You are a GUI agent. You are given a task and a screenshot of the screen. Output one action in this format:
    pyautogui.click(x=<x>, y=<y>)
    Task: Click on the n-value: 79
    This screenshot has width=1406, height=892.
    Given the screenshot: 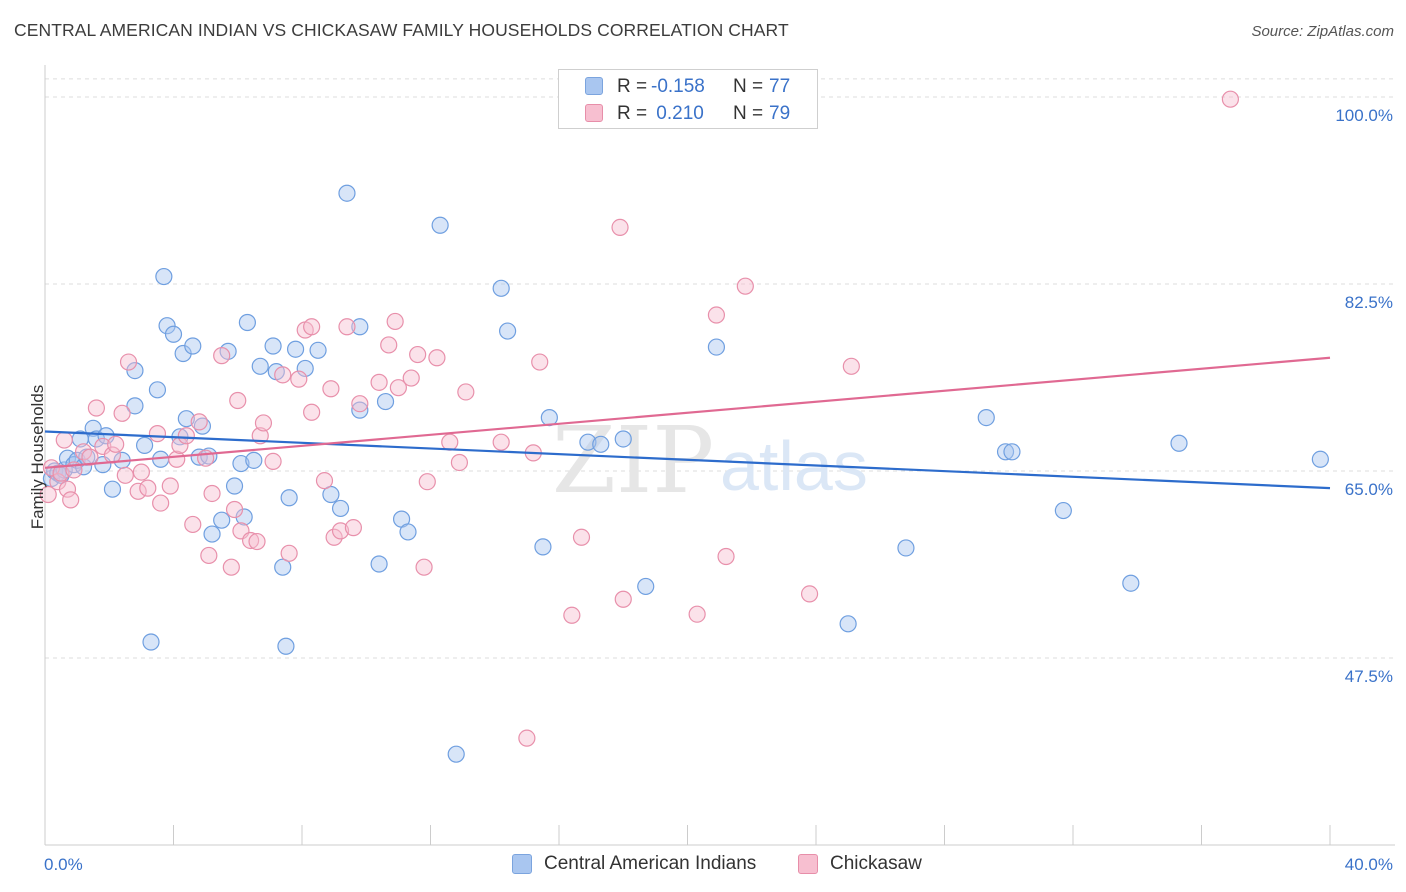 What is the action you would take?
    pyautogui.click(x=780, y=113)
    